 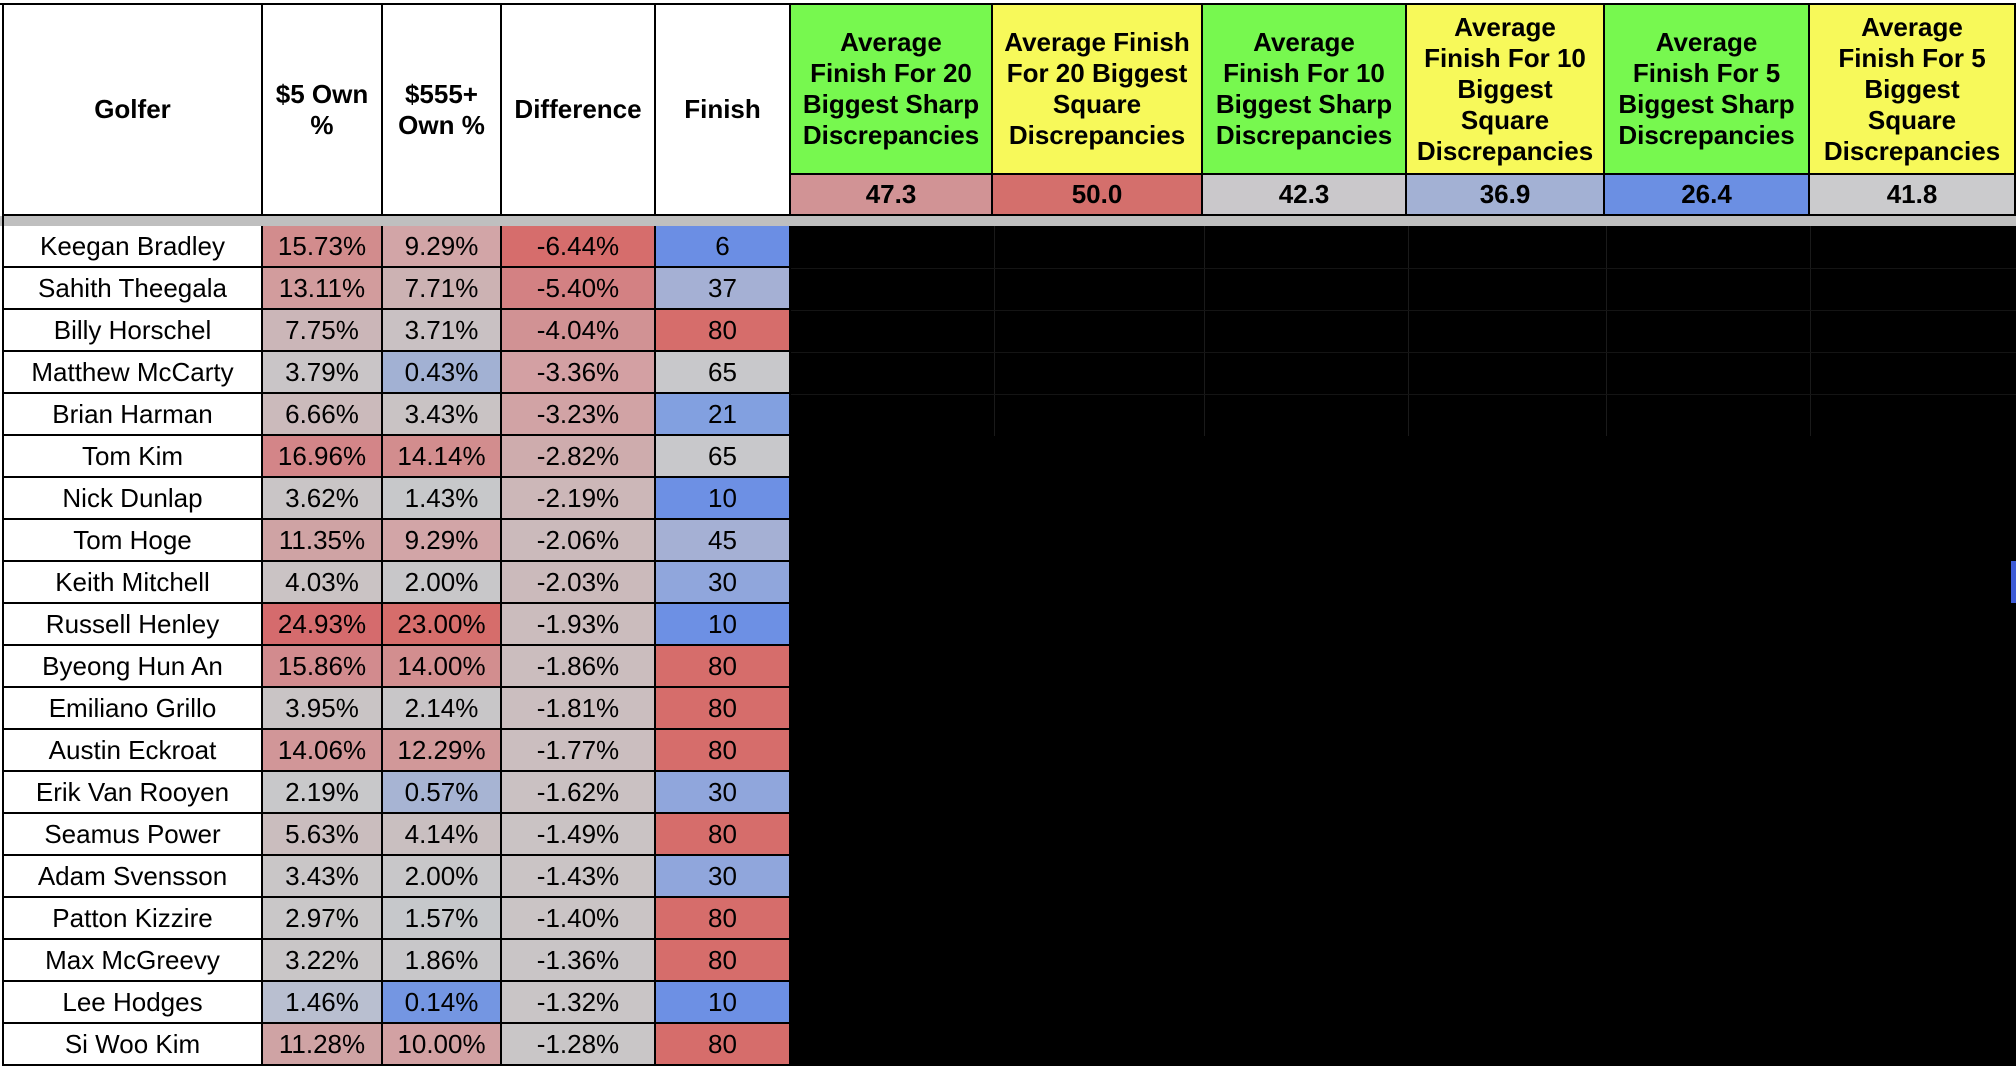 What do you see at coordinates (133, 289) in the screenshot?
I see `golfer-cell: Sahith Theegala` at bounding box center [133, 289].